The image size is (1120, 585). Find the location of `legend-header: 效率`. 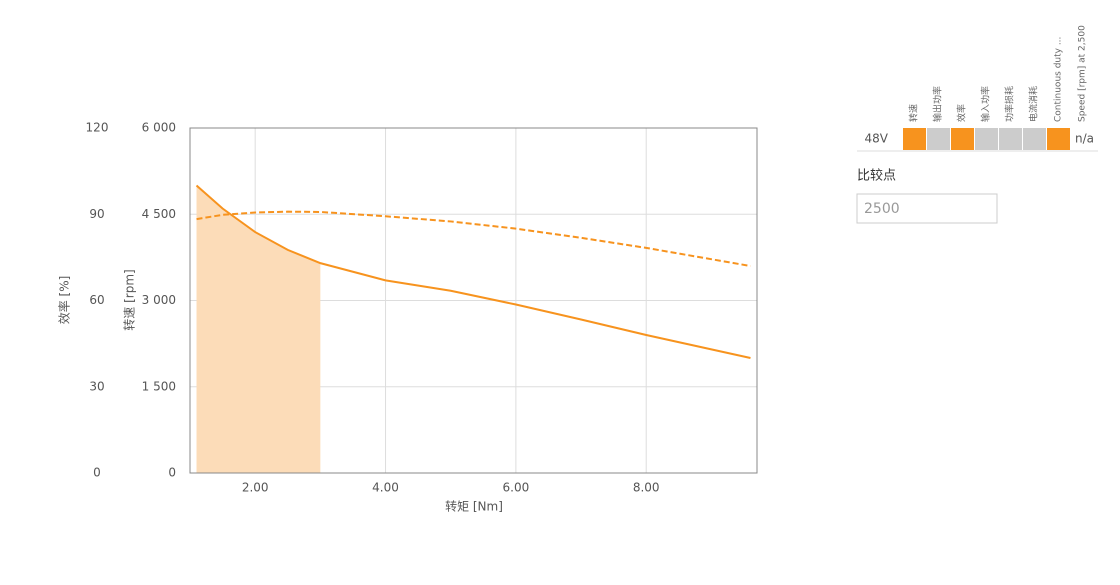

legend-header: 效率 is located at coordinates (962, 113).